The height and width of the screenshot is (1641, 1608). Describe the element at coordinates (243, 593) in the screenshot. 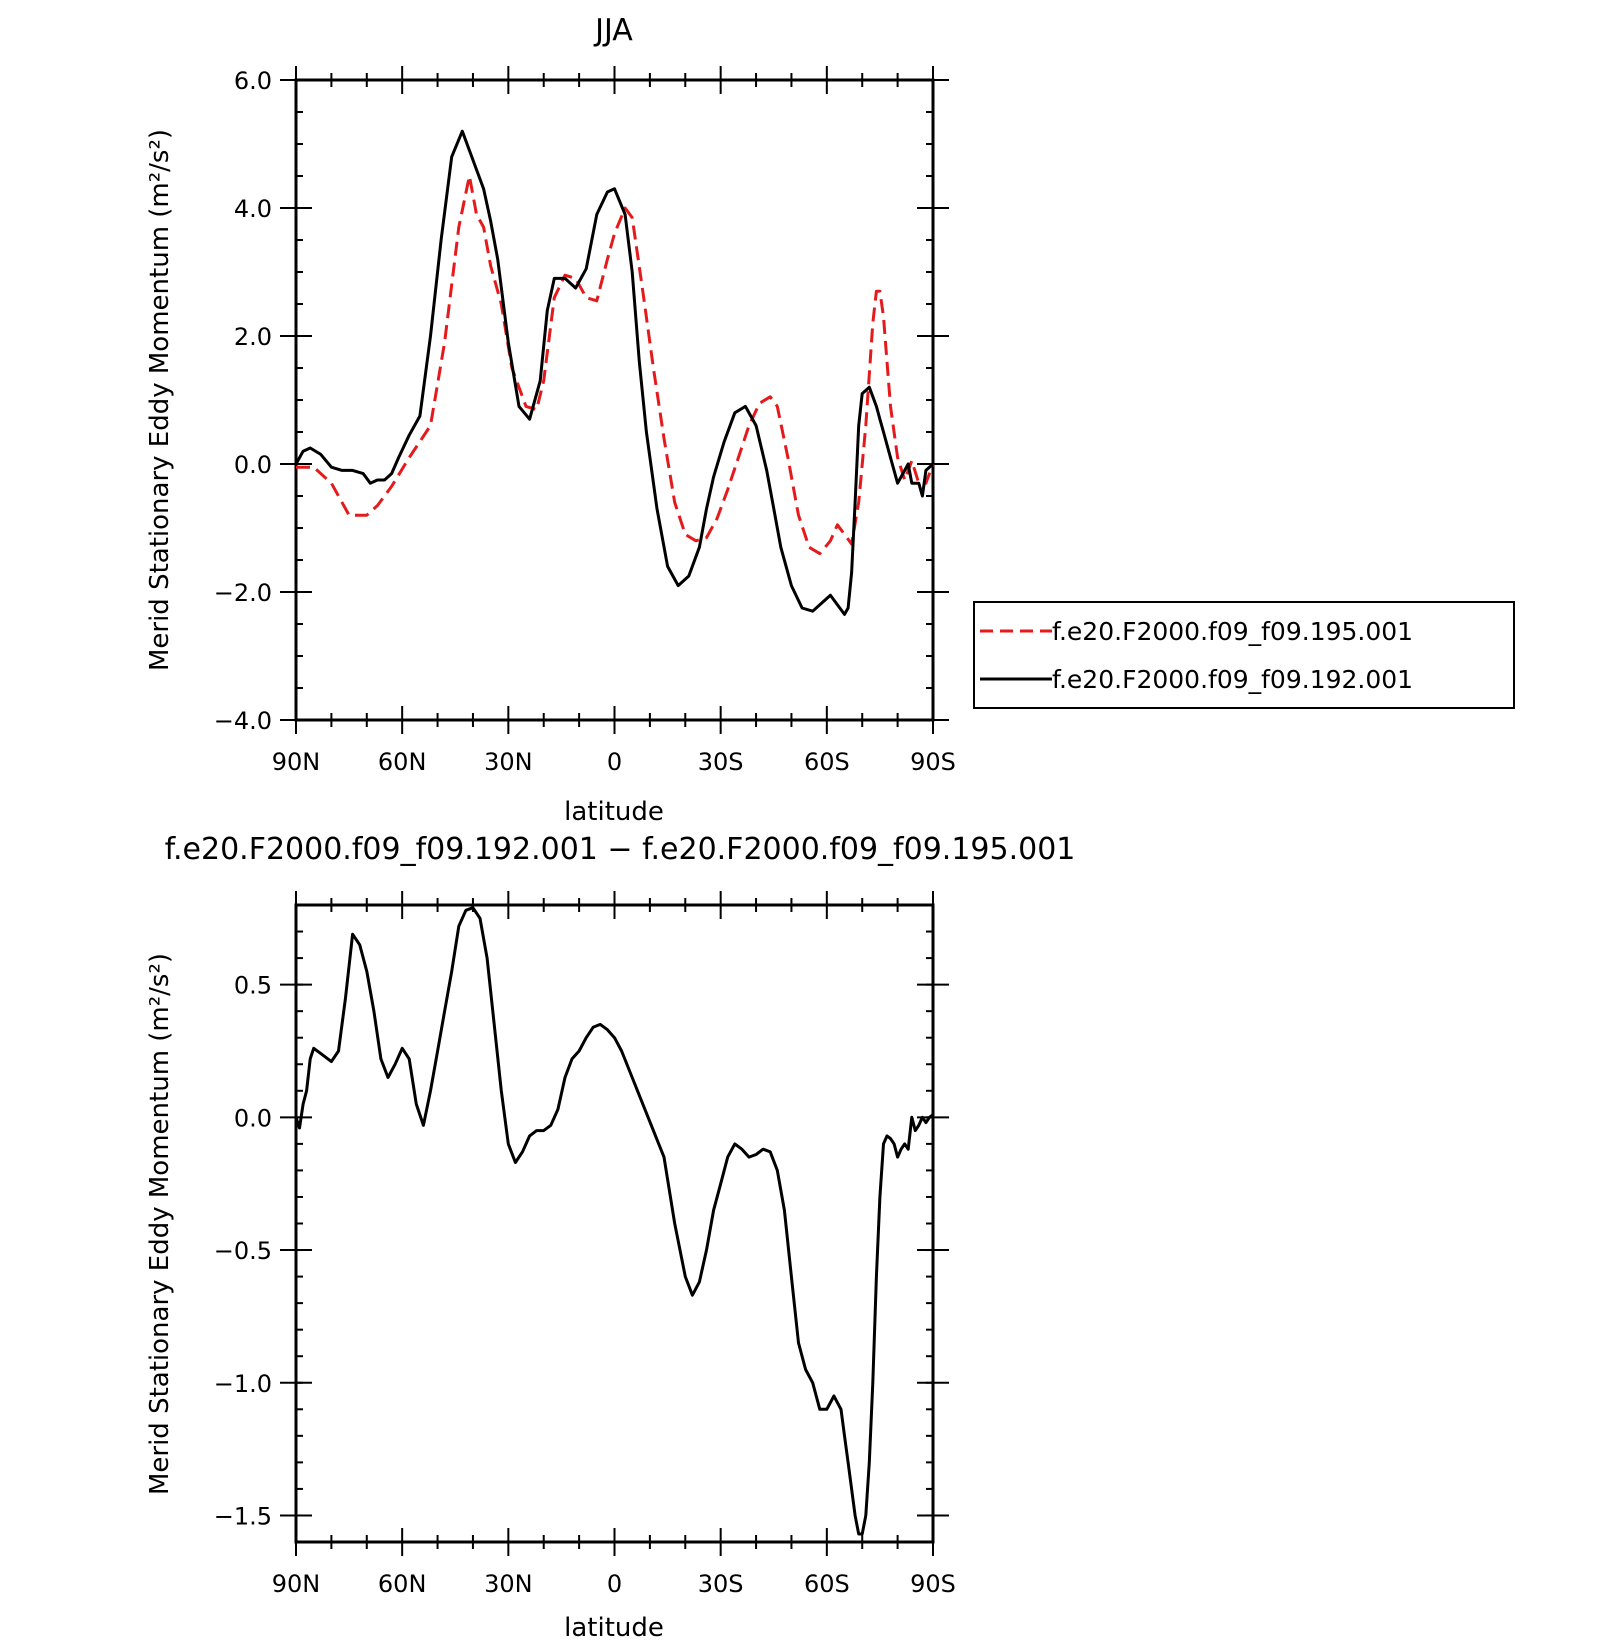

I see `y-tick-label: −2.0` at that location.